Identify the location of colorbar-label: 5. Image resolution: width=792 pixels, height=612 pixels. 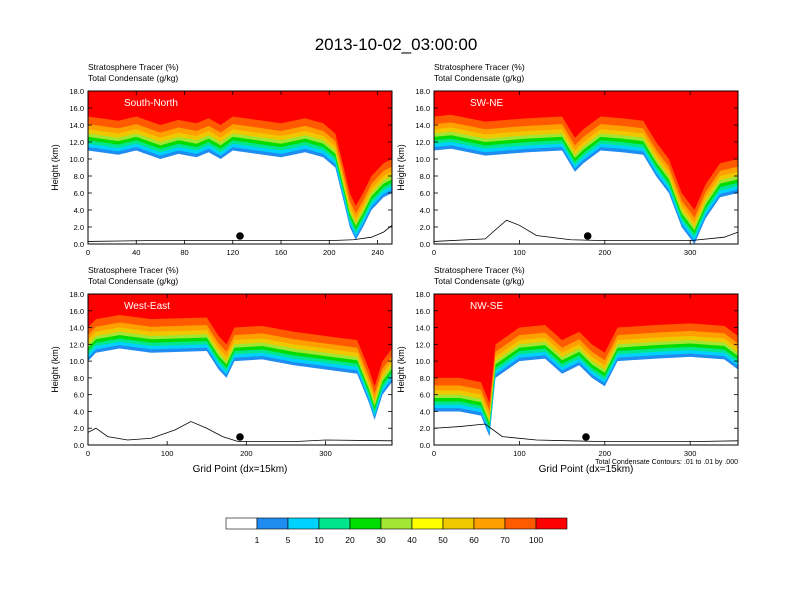
(288, 540).